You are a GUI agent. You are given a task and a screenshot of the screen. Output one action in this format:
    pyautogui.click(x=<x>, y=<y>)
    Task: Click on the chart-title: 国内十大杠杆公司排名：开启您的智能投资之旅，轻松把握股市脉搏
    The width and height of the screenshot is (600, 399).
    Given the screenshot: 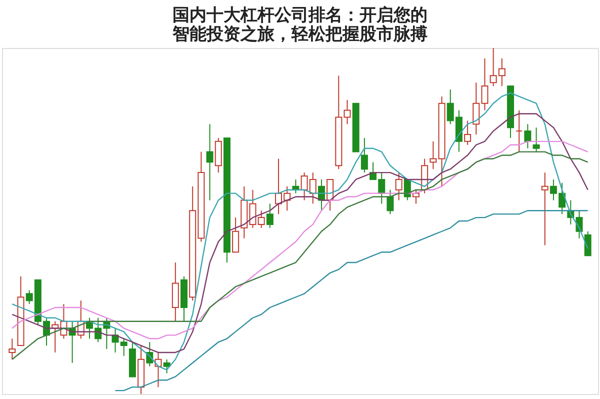 What is the action you would take?
    pyautogui.click(x=300, y=25)
    